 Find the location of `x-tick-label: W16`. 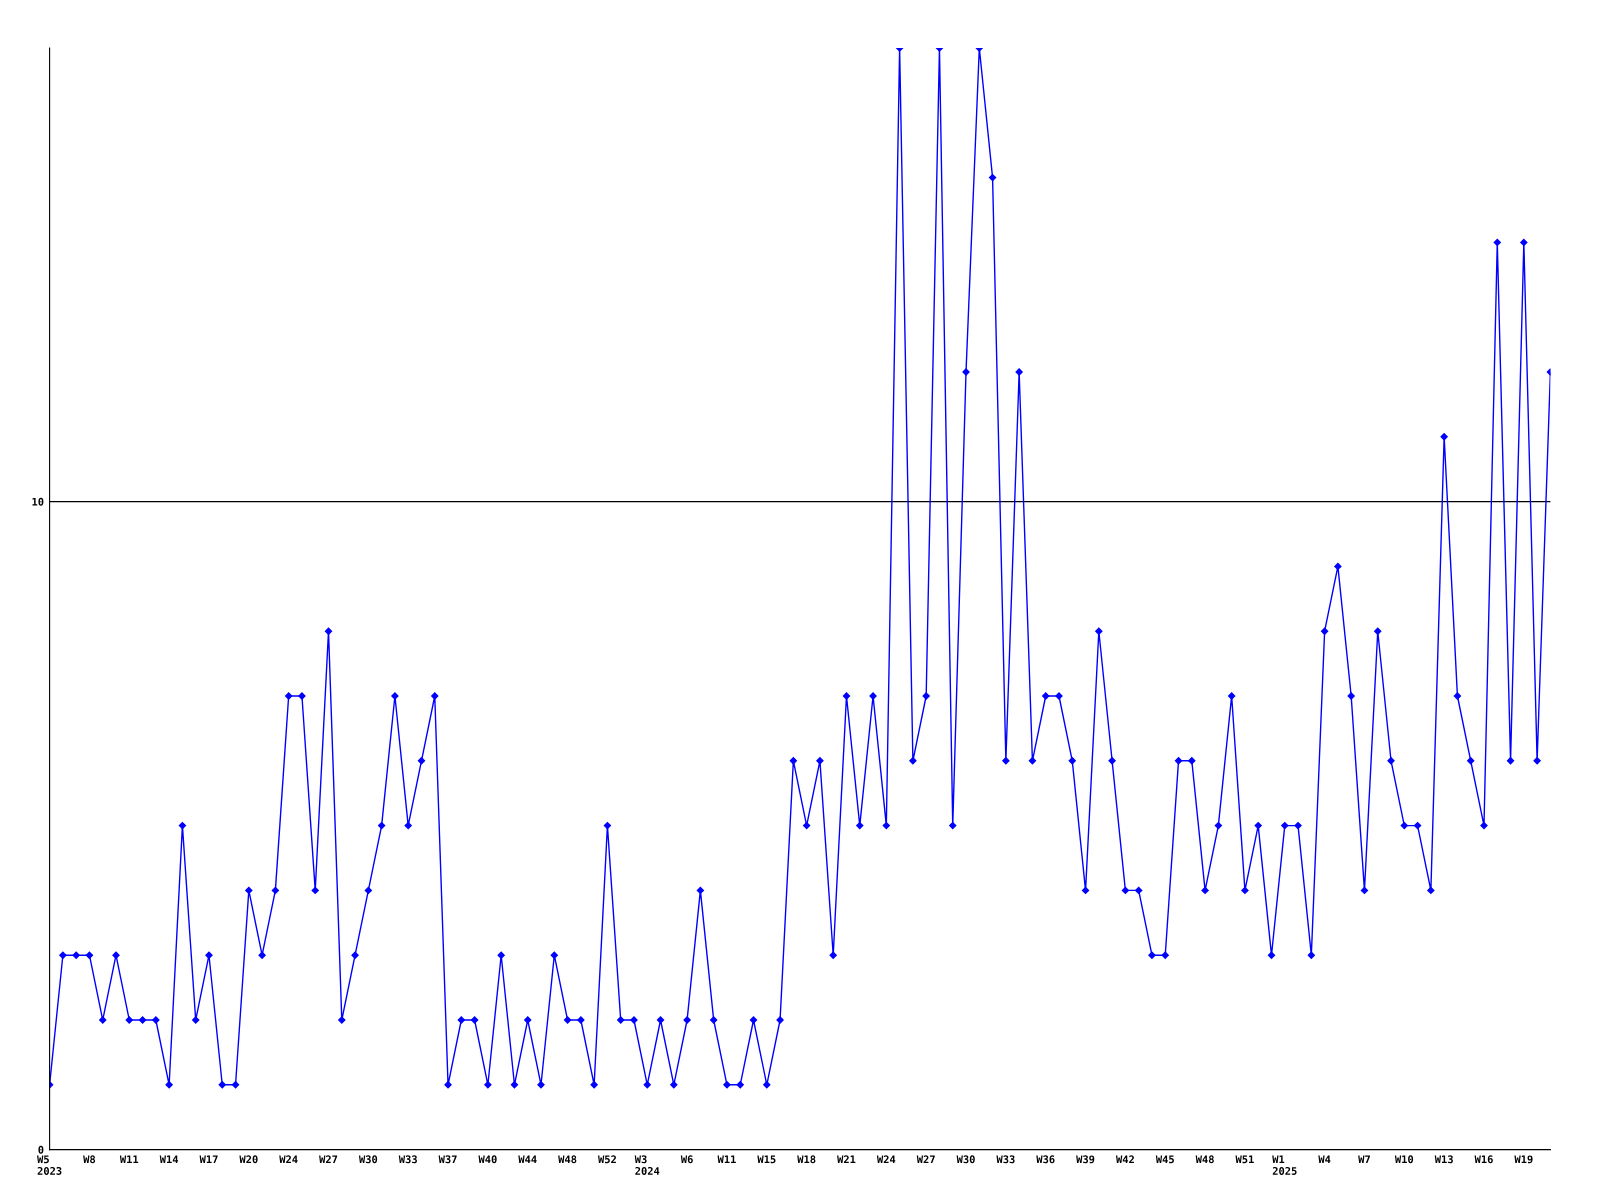

x-tick-label: W16 is located at coordinates (1483, 1159).